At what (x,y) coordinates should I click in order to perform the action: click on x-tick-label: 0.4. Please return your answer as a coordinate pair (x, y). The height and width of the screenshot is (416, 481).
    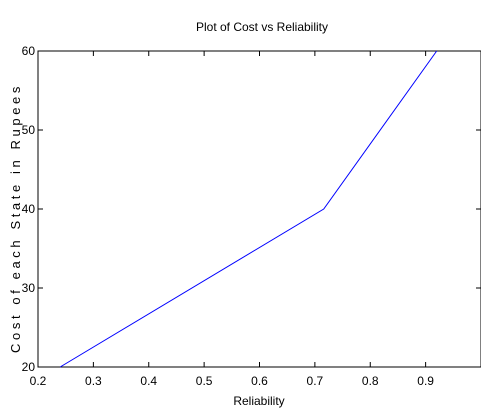
    Looking at the image, I should click on (148, 381).